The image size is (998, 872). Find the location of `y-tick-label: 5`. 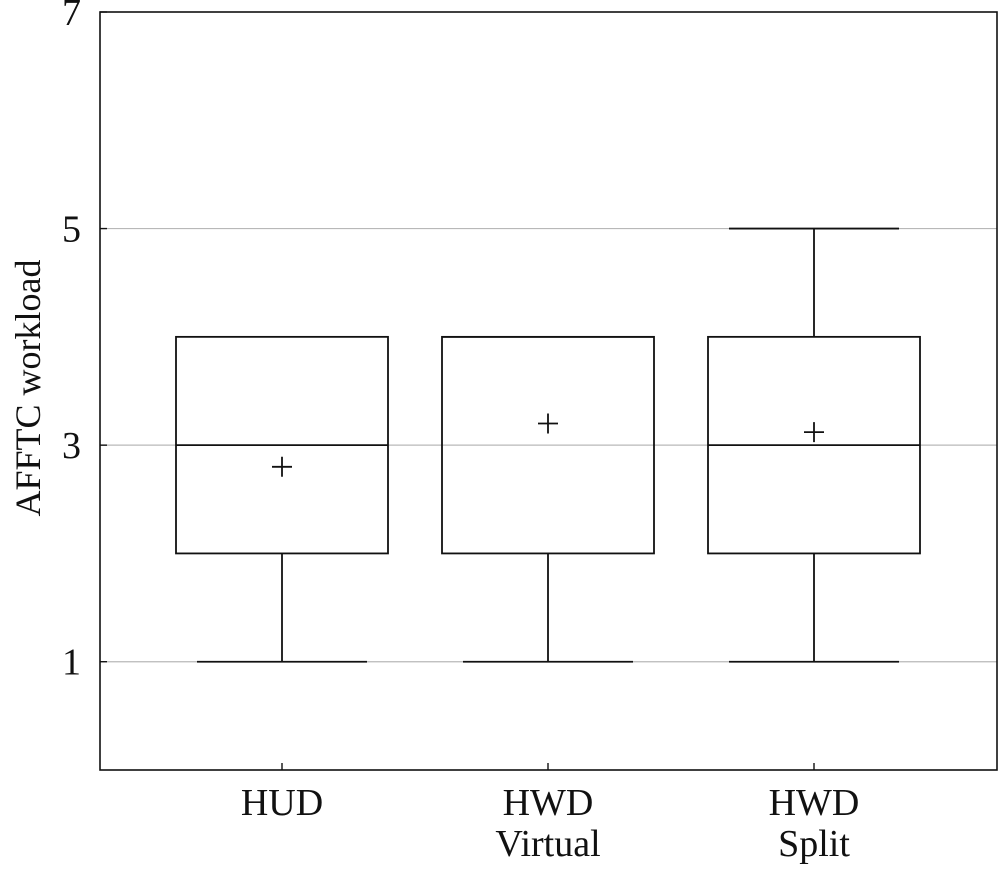

y-tick-label: 5 is located at coordinates (71, 230).